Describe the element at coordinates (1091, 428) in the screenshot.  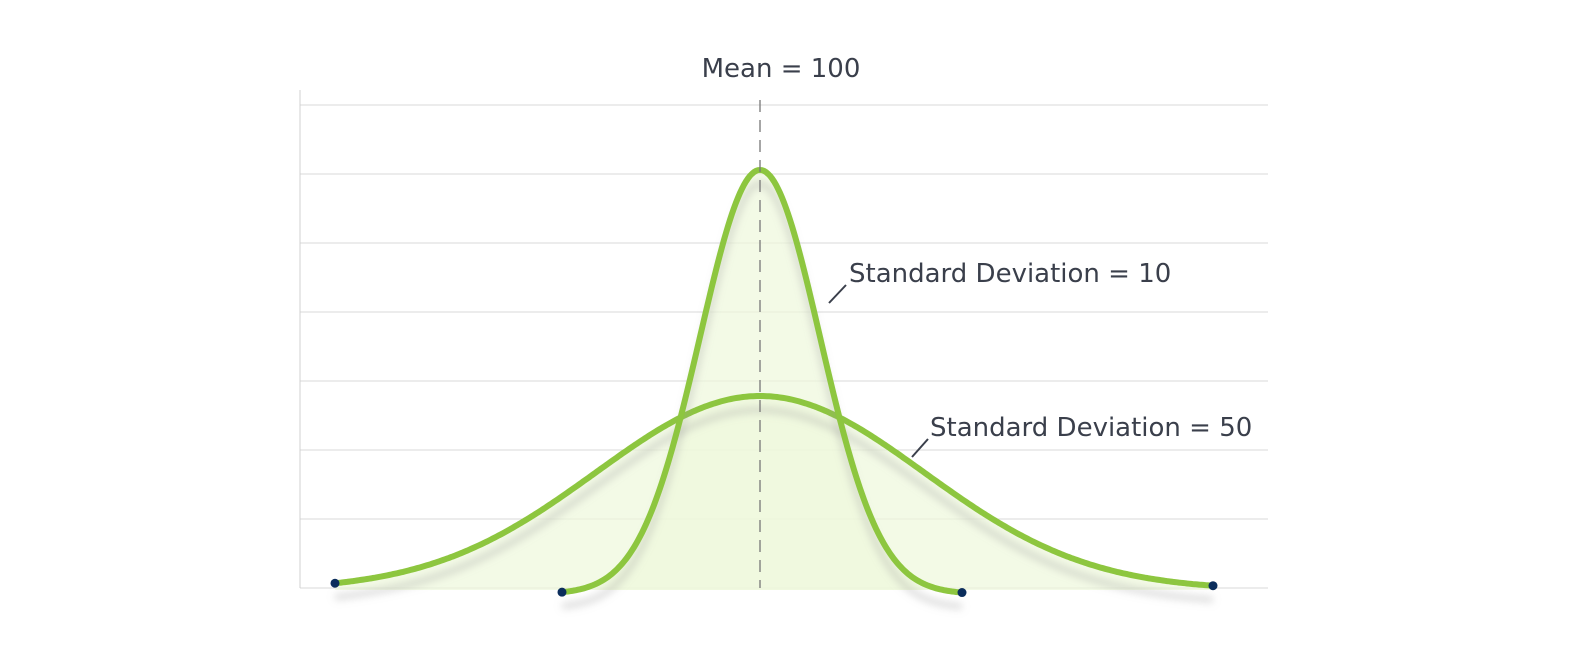
I see `wide-label: Standard Deviation = 50` at that location.